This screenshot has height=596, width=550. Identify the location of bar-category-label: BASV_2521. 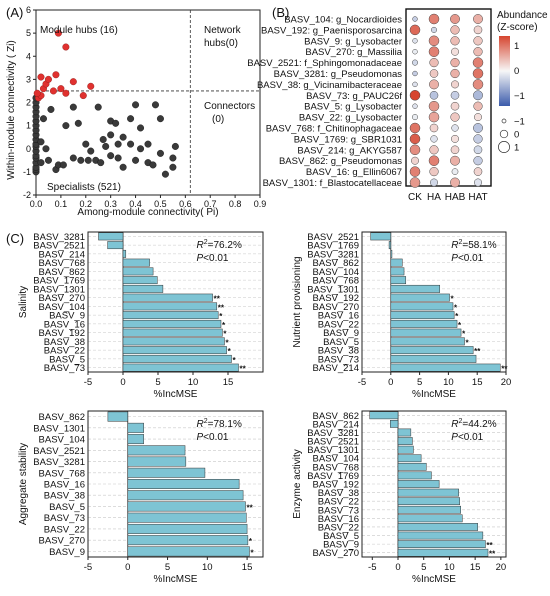
(59, 246).